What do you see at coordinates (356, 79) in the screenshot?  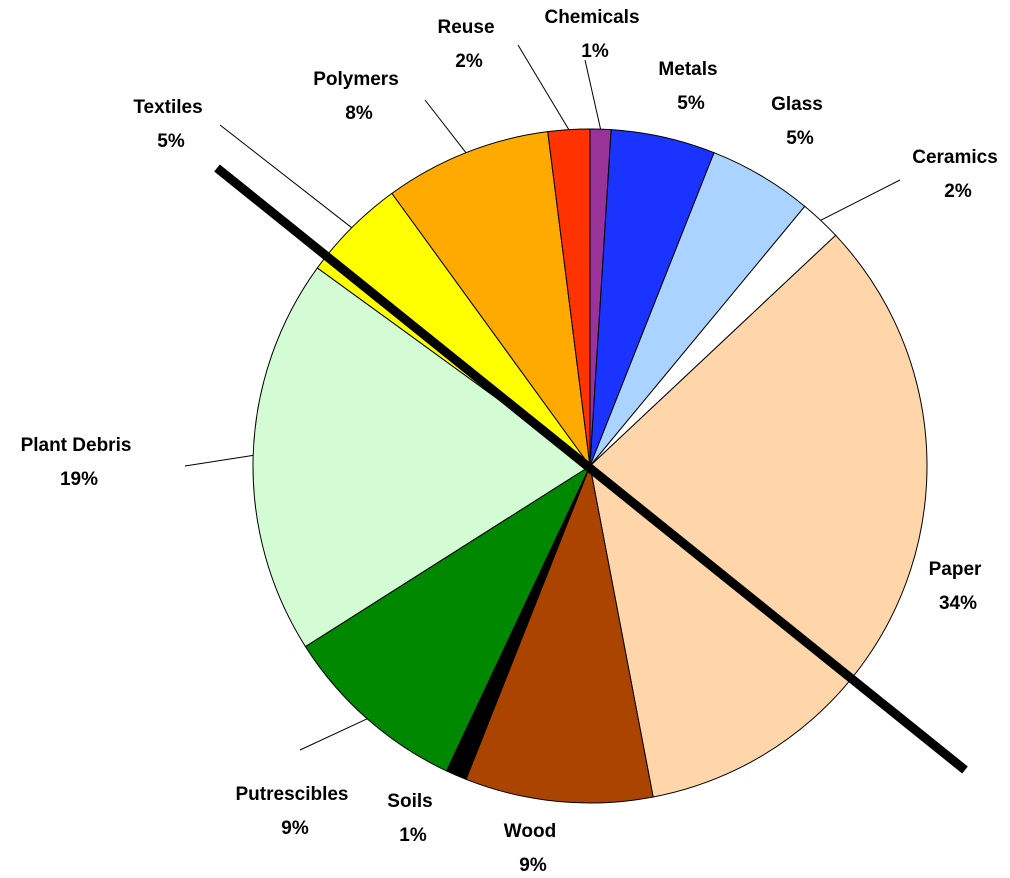 I see `slice-label: Polymers` at bounding box center [356, 79].